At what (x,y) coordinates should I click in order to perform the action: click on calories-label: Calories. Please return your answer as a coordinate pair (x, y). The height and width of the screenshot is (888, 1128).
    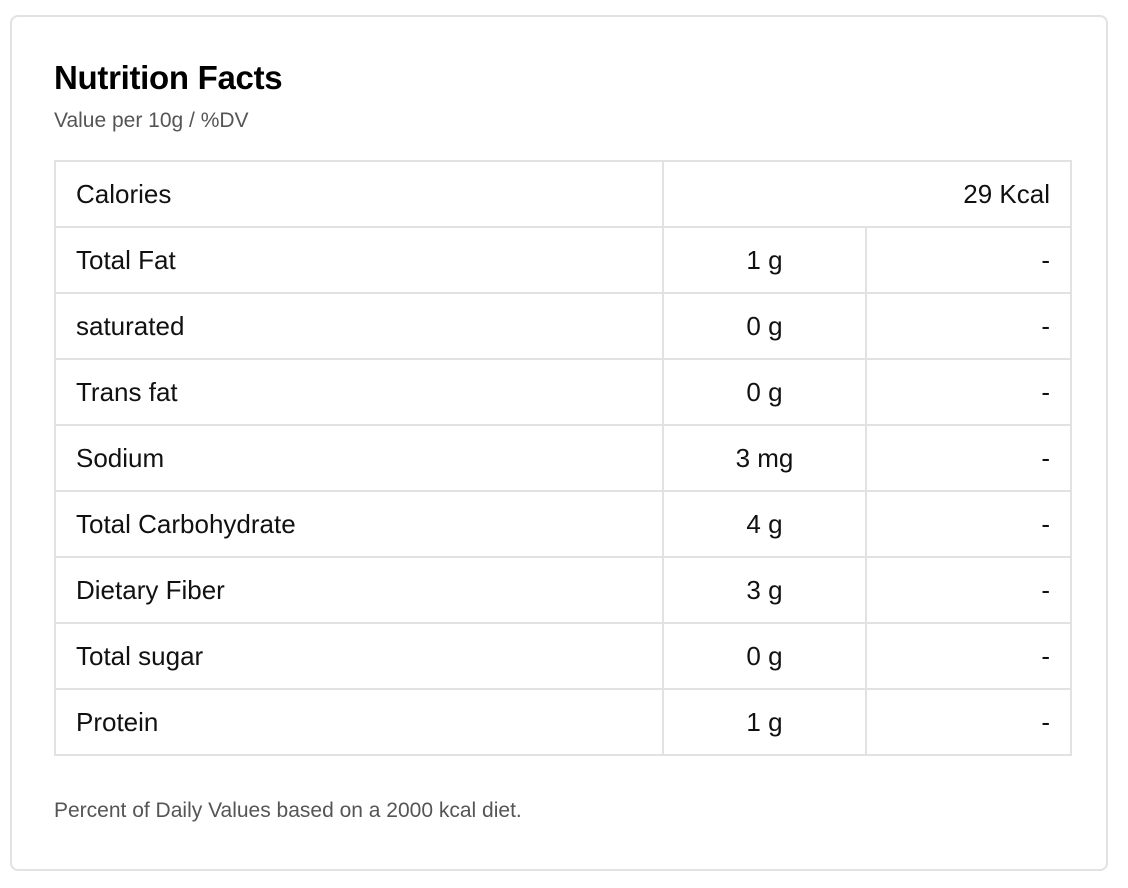
    Looking at the image, I should click on (359, 194).